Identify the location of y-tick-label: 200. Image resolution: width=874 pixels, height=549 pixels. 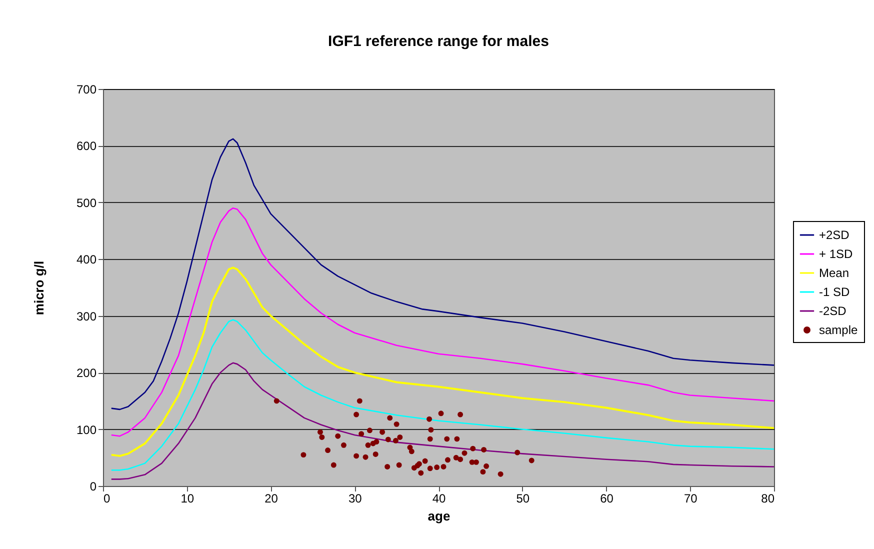
(86, 373).